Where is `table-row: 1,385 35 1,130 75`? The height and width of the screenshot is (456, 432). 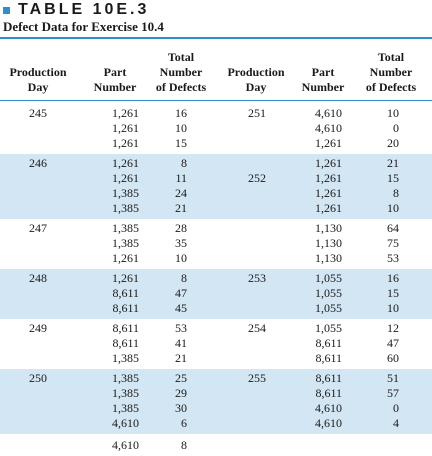
table-row: 1,385 35 1,130 75 is located at coordinates (216, 243).